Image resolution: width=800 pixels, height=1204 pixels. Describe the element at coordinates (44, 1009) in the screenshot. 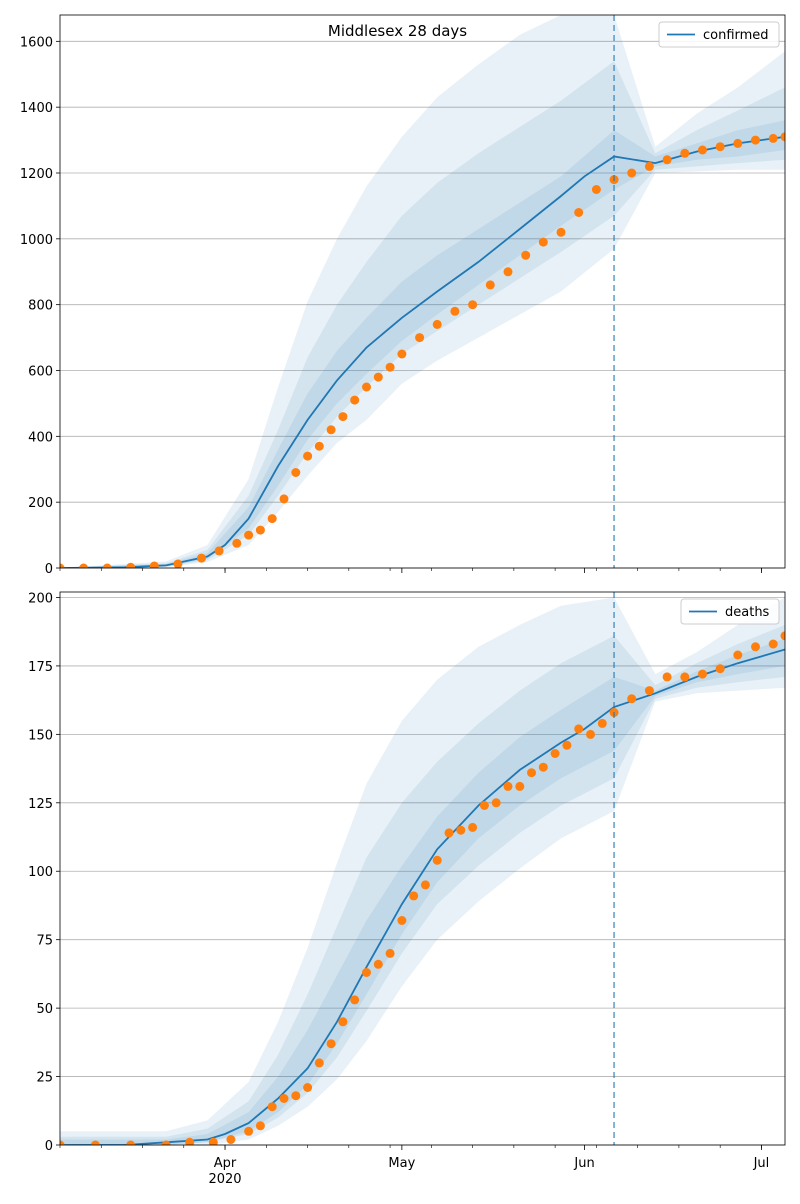

I see `y-tick-label: 50` at that location.